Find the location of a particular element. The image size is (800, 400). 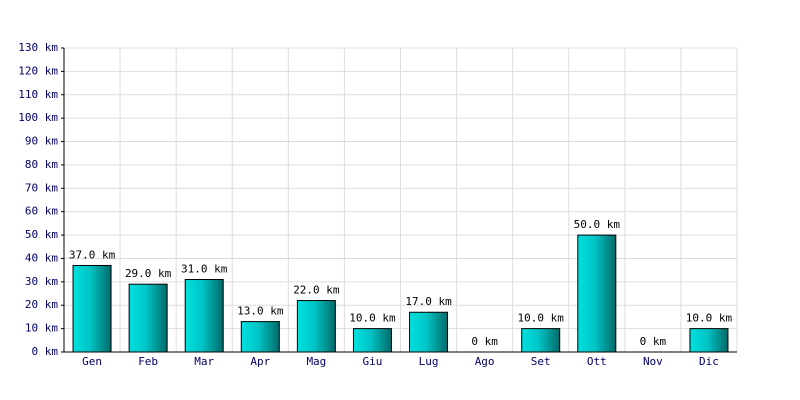

x-tick-label: Giu is located at coordinates (373, 361).